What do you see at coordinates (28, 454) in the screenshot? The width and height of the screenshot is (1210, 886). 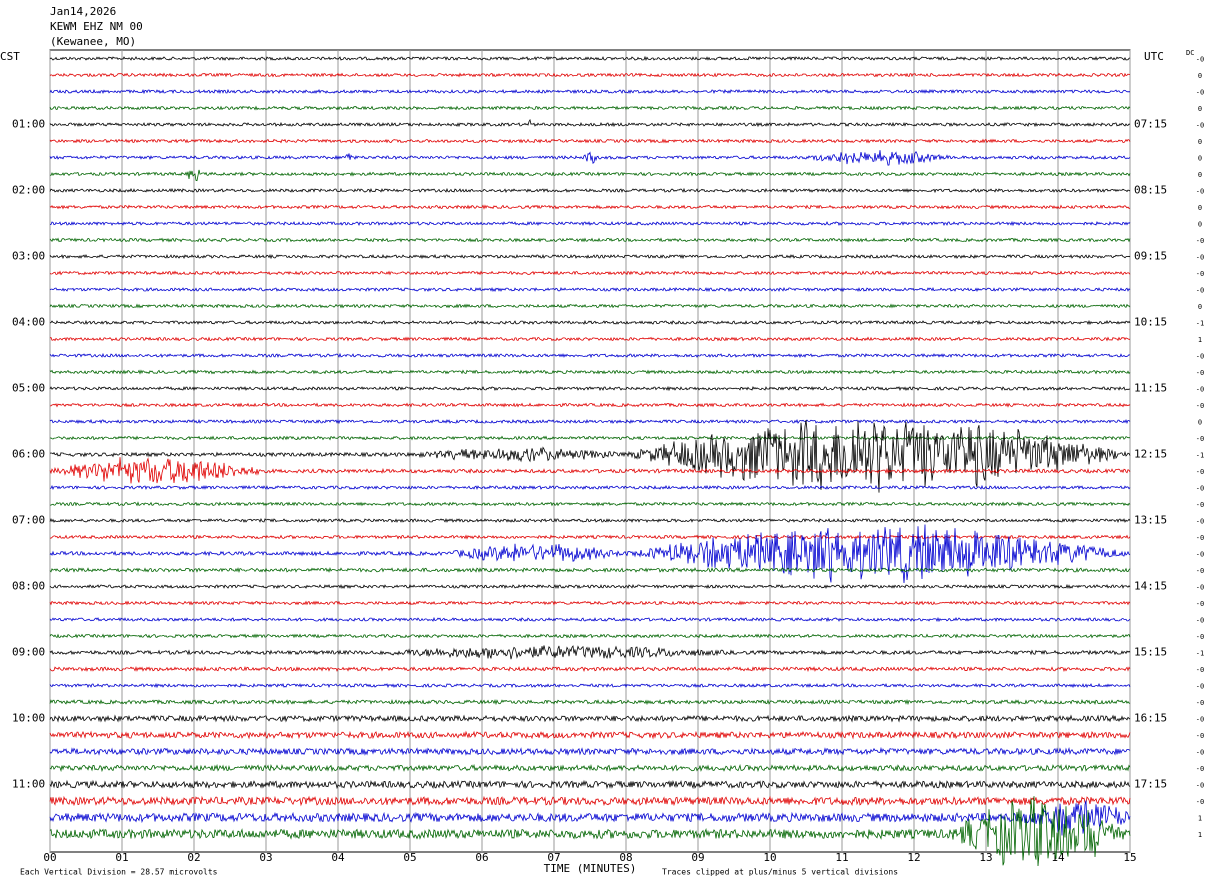 I see `left-time: 06:00` at bounding box center [28, 454].